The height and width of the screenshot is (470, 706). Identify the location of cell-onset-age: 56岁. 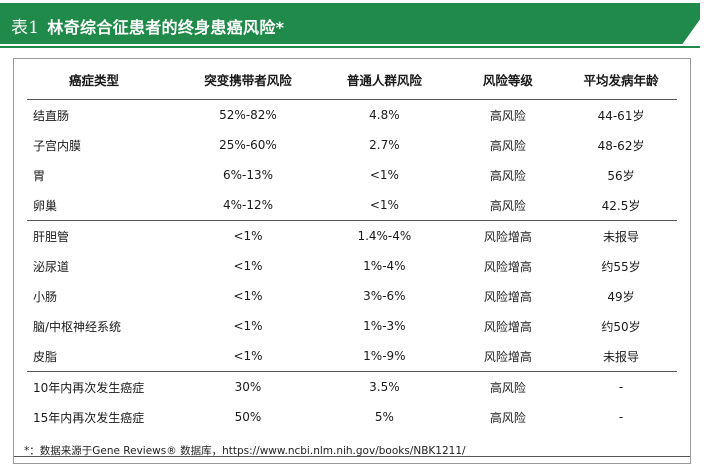
(621, 175).